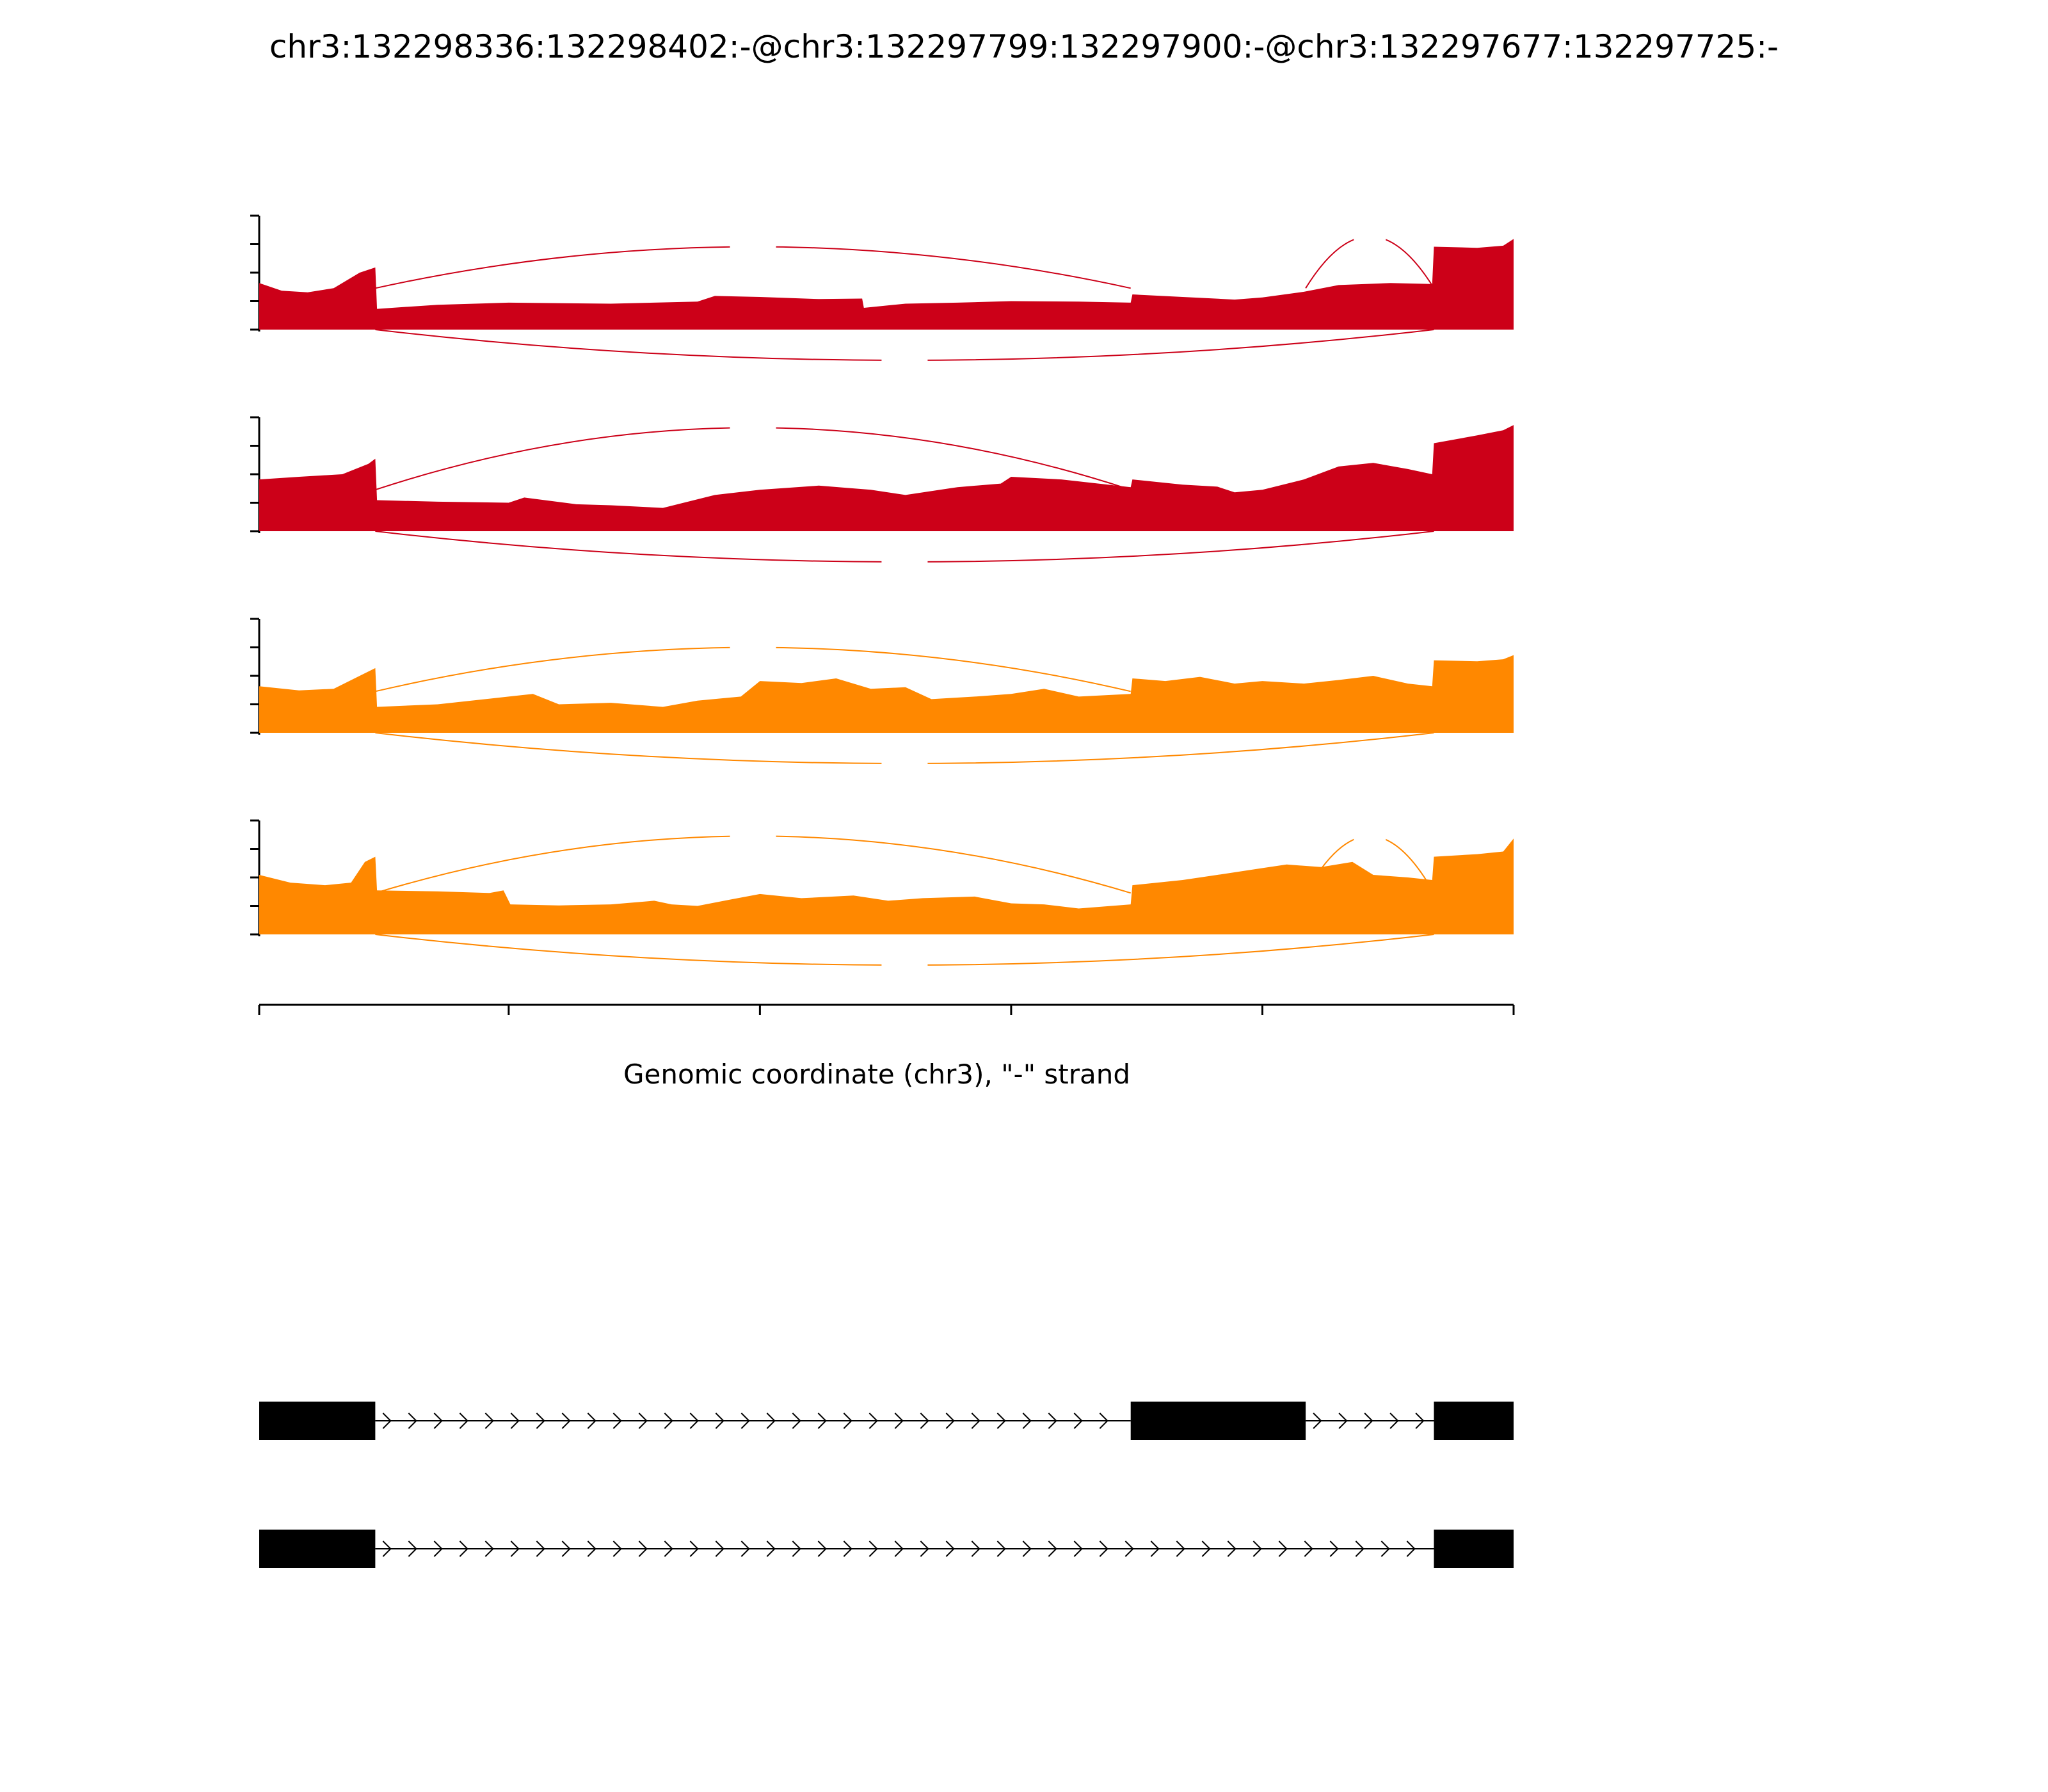  What do you see at coordinates (876, 1074) in the screenshot?
I see `x-axis-label: Genomic coordinate (chr3), "-" strand` at bounding box center [876, 1074].